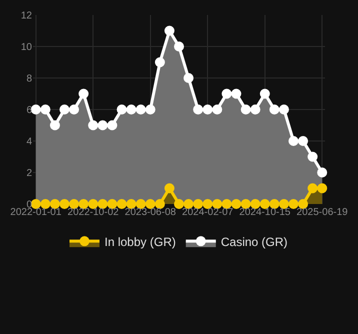 The width and height of the screenshot is (358, 334). Describe the element at coordinates (29, 142) in the screenshot. I see `y-tick-label: 4` at that location.